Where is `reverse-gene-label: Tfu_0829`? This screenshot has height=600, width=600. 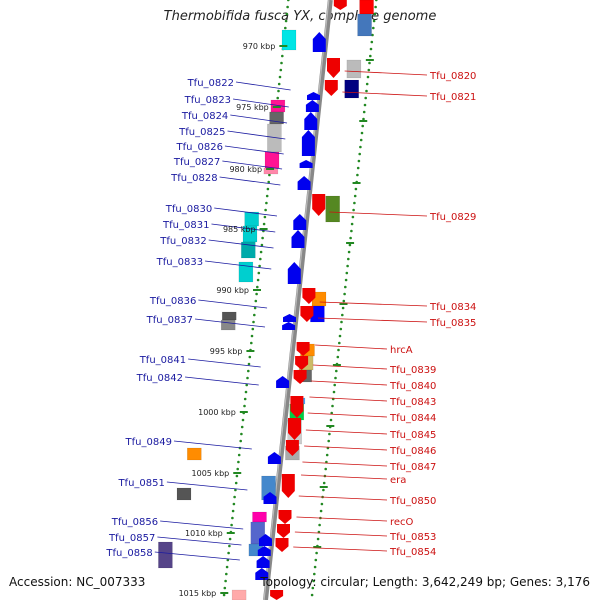 reverse-gene-label: Tfu_0829 is located at coordinates (452, 217).